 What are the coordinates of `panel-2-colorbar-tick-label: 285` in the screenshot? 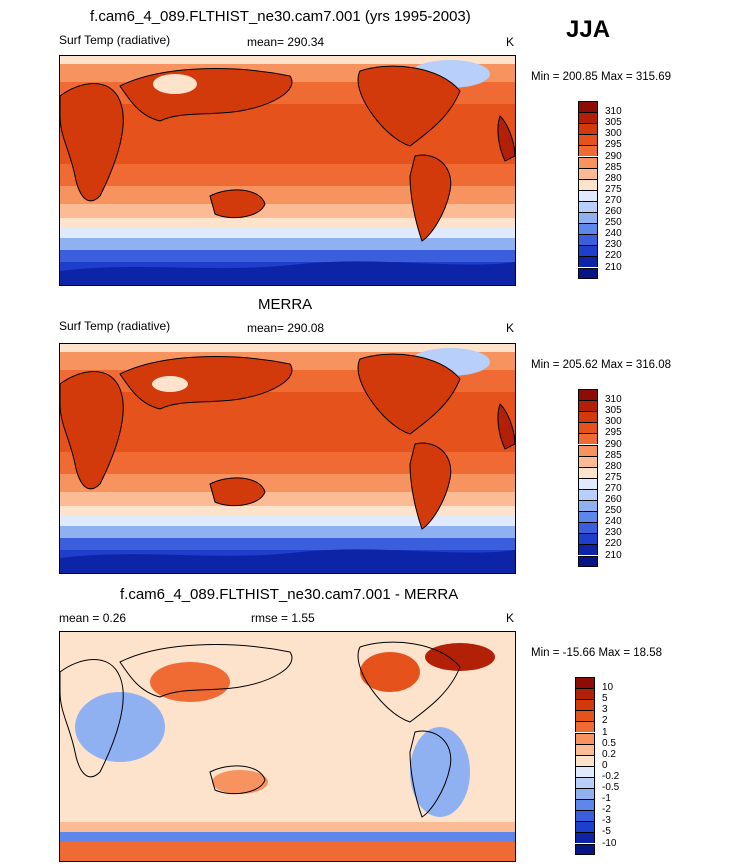 It's located at (613, 455).